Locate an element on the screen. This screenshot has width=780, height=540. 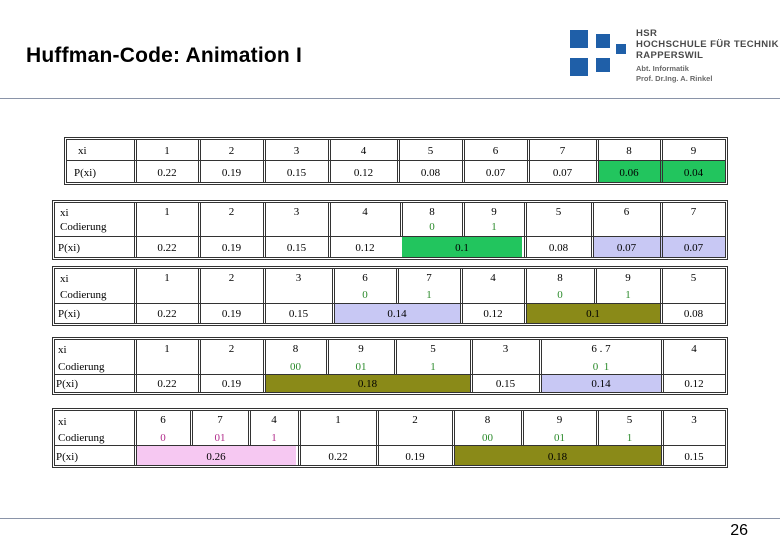
table-2-merged-bar is located at coordinates (462, 247).